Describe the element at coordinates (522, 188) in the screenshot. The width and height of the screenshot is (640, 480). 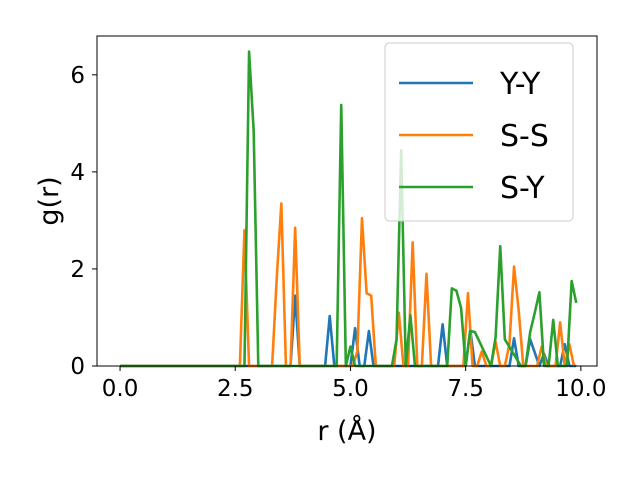
I see `legend-label-s-y: S-Y` at that location.